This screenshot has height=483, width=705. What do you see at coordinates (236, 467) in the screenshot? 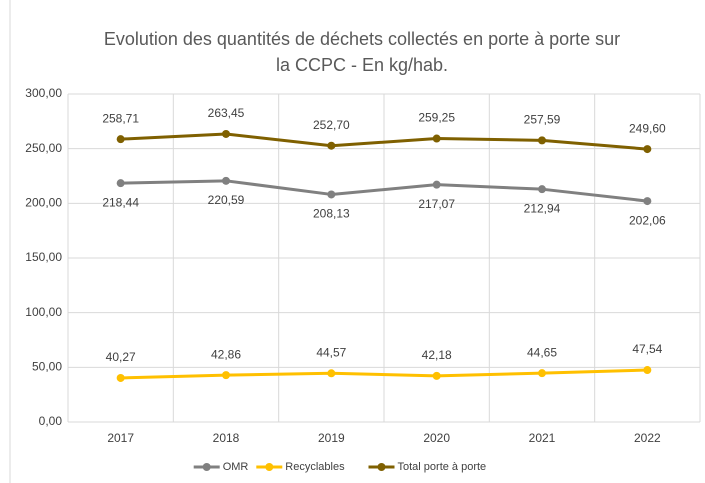
I see `legend-label: OMR` at bounding box center [236, 467].